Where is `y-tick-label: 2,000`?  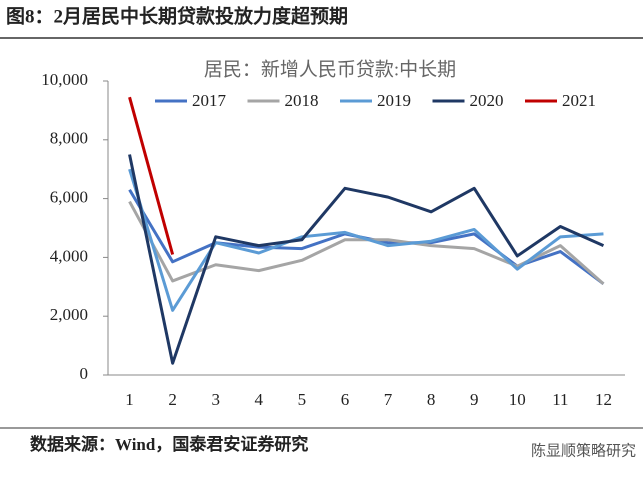
y-tick-label: 2,000 is located at coordinates (69, 314).